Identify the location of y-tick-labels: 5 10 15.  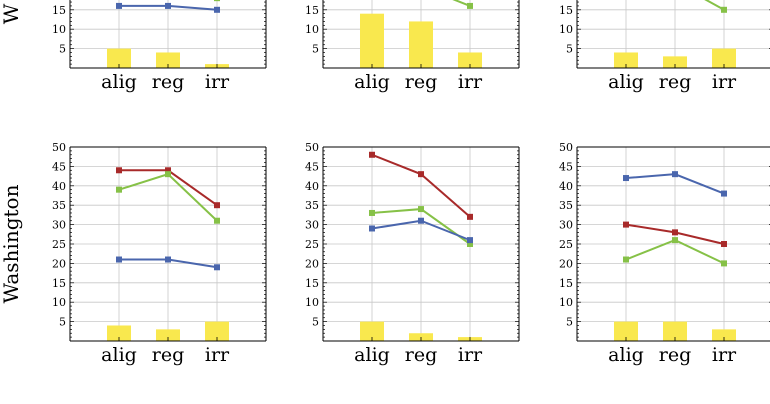
(566, 30).